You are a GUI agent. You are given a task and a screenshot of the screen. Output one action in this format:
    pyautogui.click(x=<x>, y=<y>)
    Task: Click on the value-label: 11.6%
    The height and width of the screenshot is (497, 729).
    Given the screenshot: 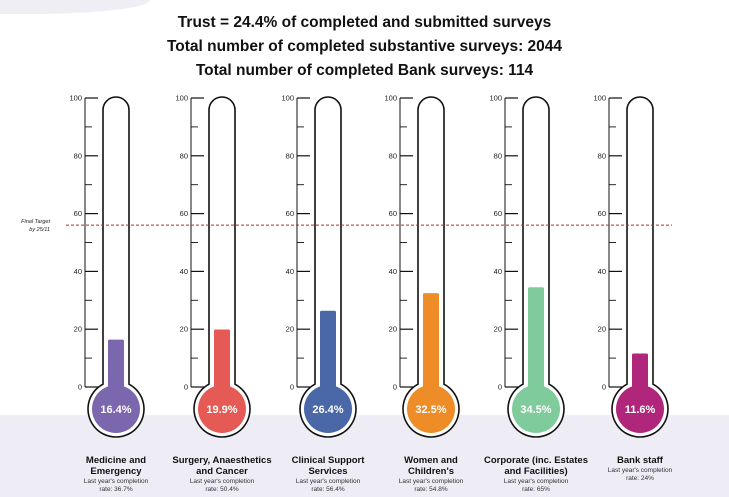 What is the action you would take?
    pyautogui.click(x=640, y=410)
    